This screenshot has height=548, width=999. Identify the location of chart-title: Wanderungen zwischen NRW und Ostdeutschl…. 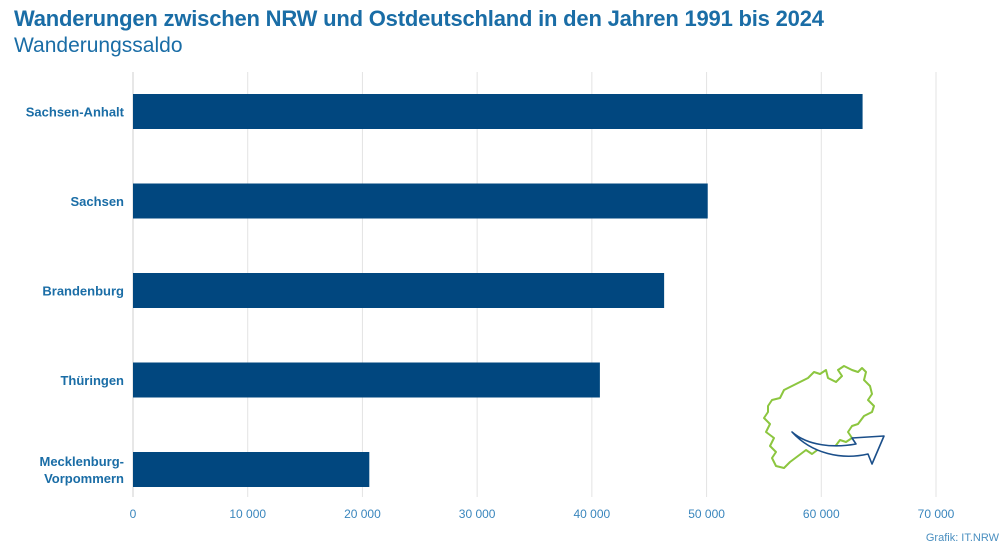
(419, 18).